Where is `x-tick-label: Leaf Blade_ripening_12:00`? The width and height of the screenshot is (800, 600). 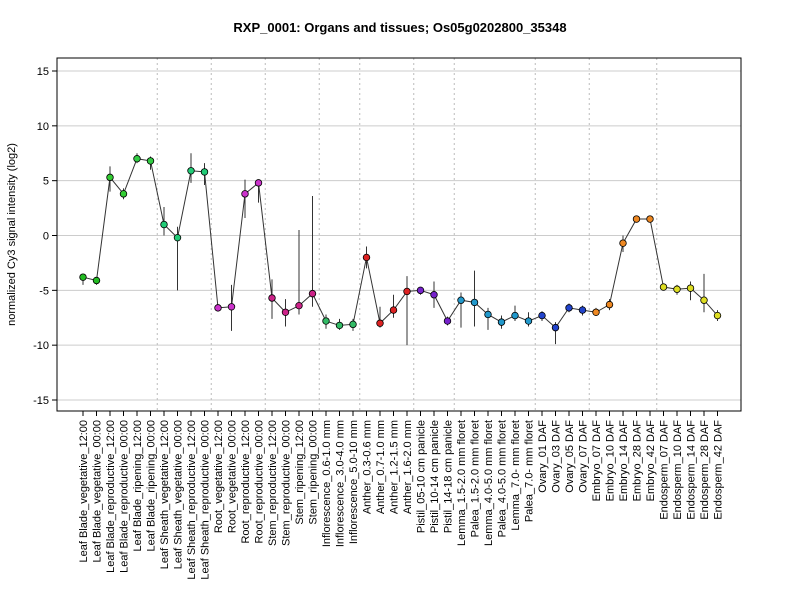 x-tick-label: Leaf Blade_ripening_12:00 is located at coordinates (138, 486).